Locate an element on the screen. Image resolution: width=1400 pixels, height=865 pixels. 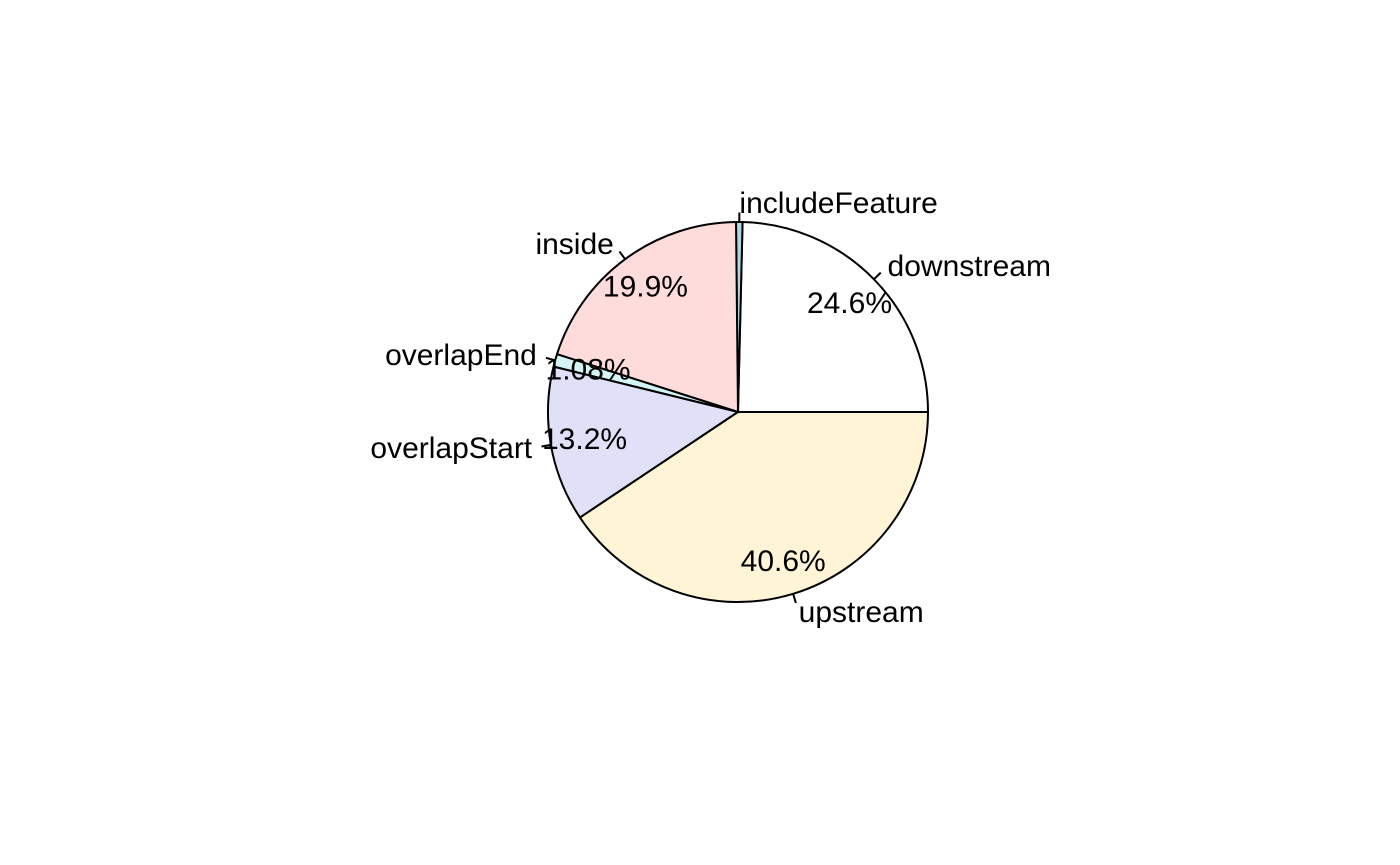
pie-slice-inside is located at coordinates (647, 317).